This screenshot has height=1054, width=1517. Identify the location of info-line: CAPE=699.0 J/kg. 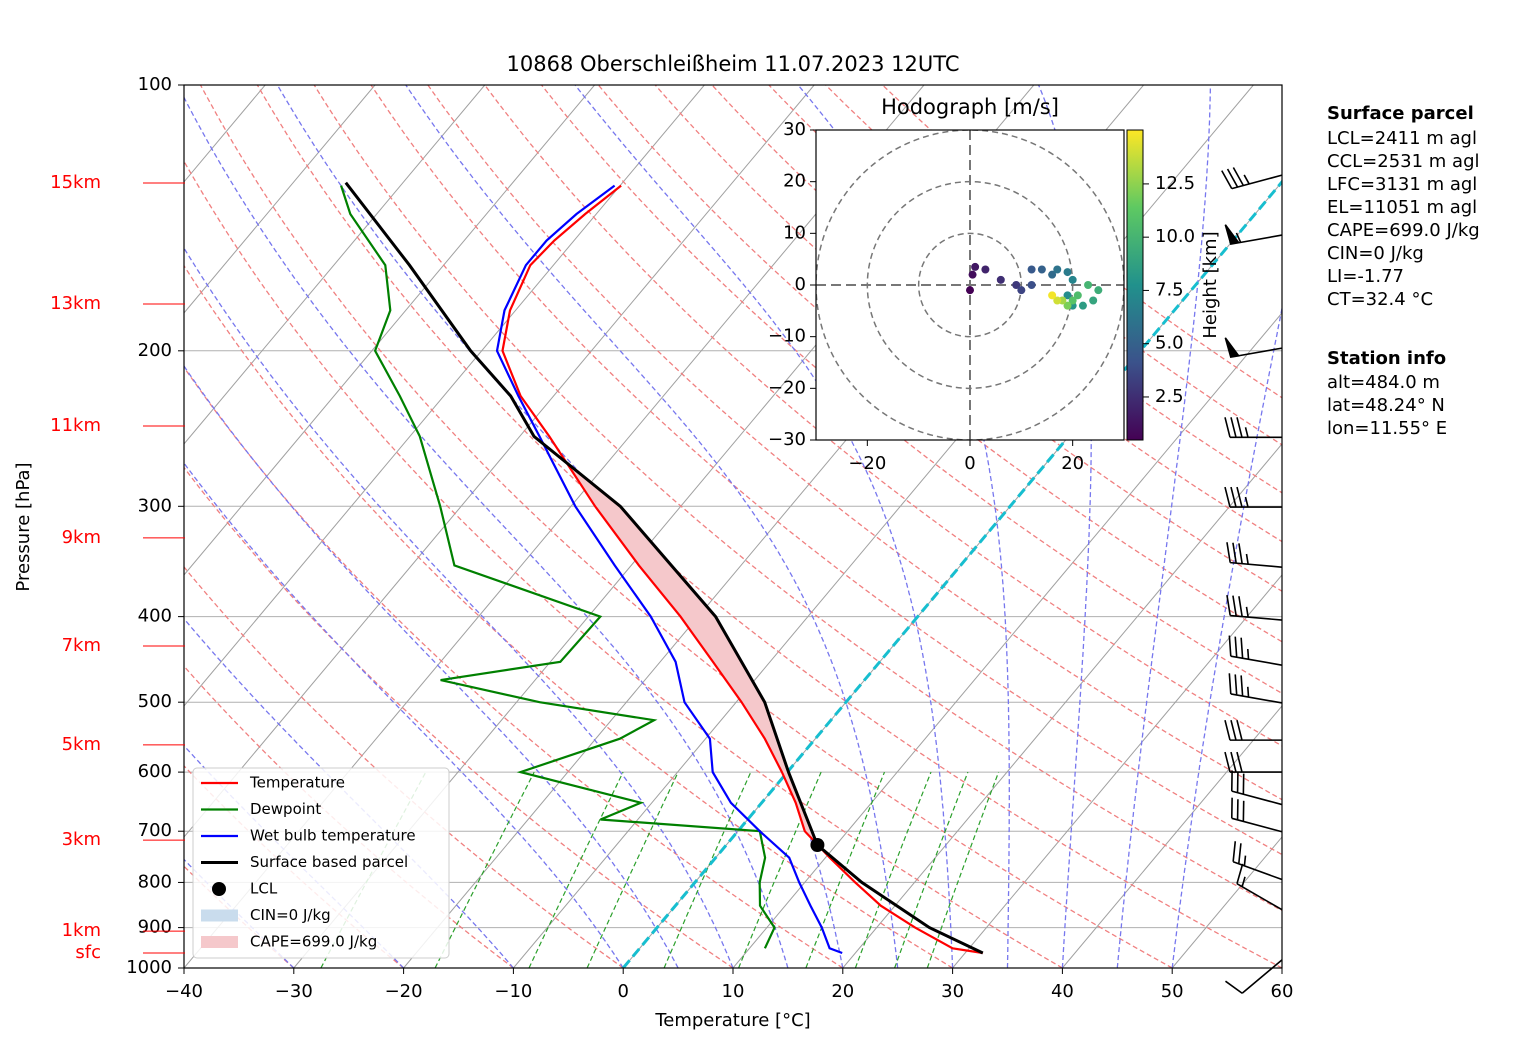
(1403, 230).